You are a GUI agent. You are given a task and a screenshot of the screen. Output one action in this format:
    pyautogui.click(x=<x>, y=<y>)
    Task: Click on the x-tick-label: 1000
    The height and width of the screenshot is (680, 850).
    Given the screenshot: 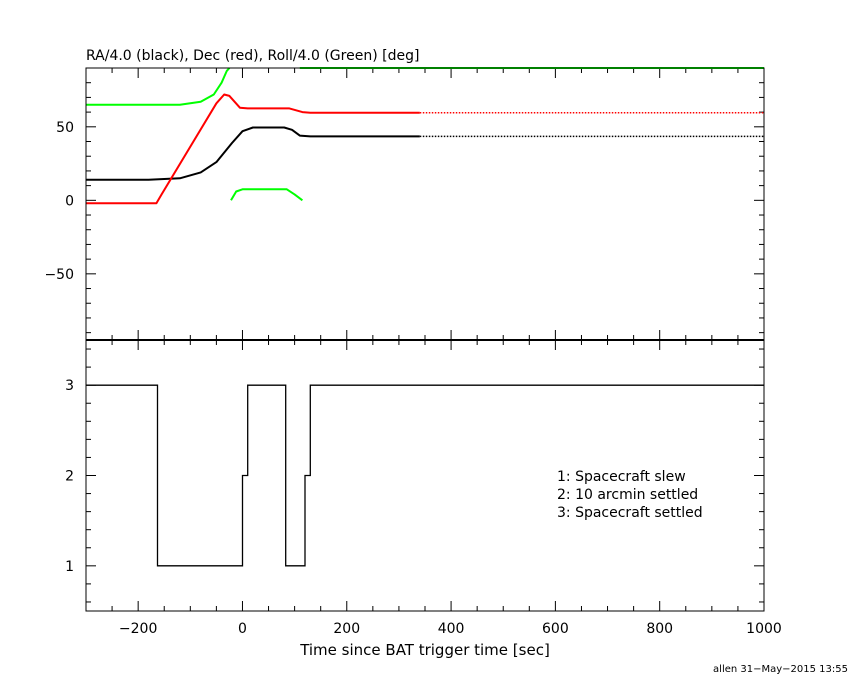 What is the action you would take?
    pyautogui.click(x=764, y=629)
    